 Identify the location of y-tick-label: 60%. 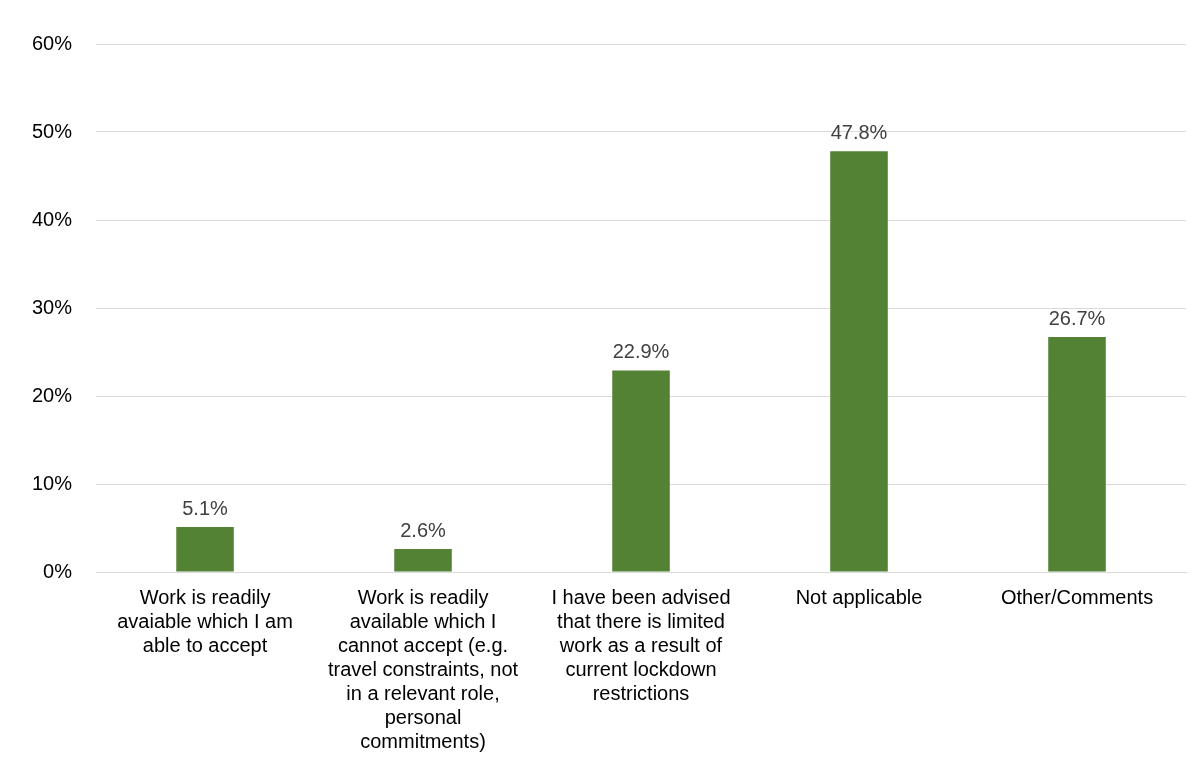
(52, 42).